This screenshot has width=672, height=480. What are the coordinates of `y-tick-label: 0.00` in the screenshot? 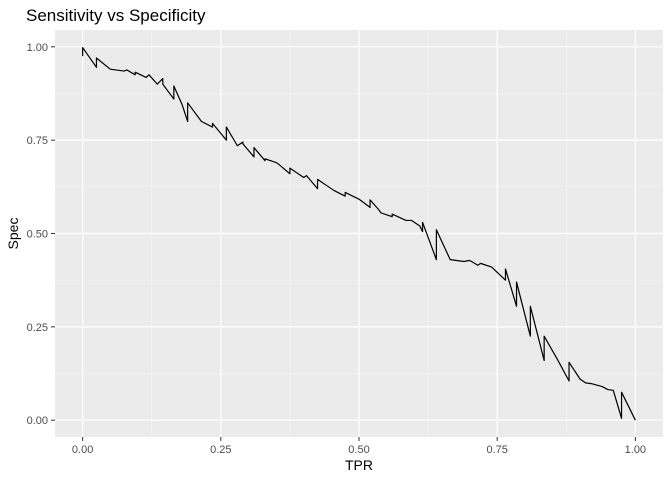 It's located at (37, 421).